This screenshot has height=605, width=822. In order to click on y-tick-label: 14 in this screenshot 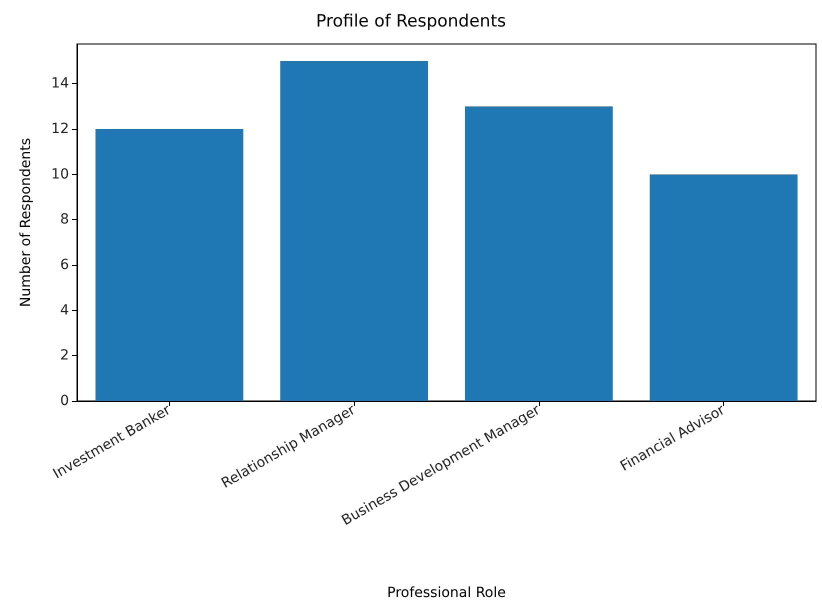, I will do `click(60, 84)`.